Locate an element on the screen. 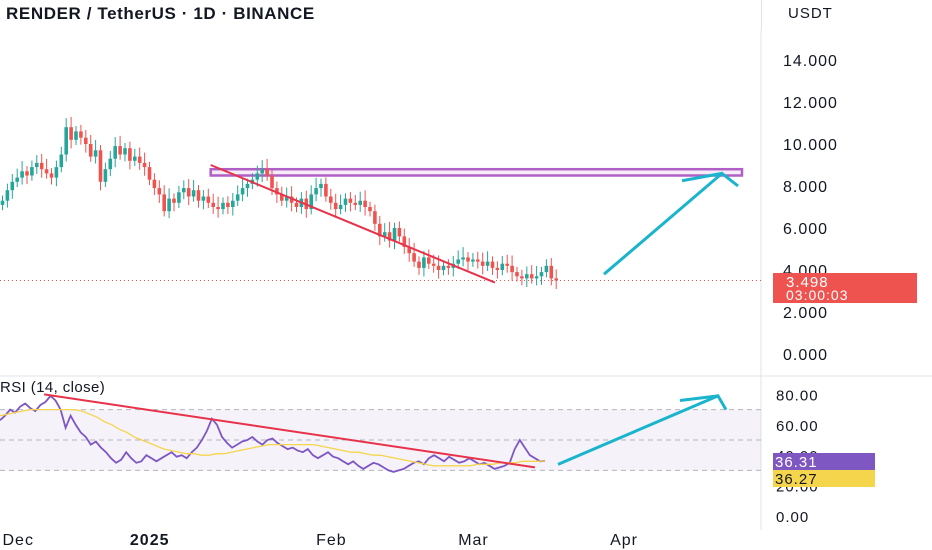 This screenshot has width=932, height=550. last-price-badge-bg is located at coordinates (845, 288).